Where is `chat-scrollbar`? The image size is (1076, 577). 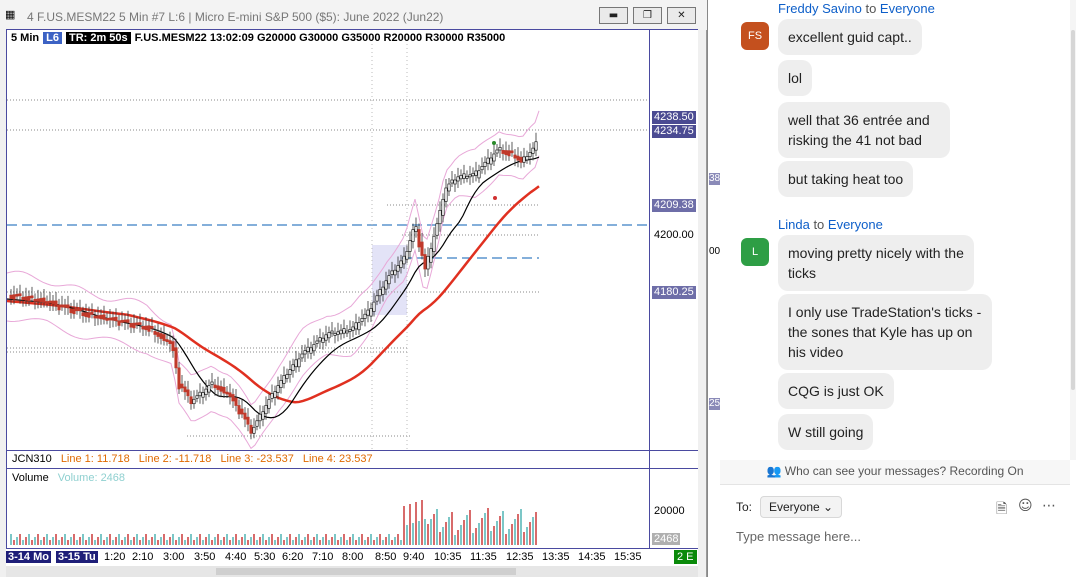
chat-scrollbar is located at coordinates (1073, 230).